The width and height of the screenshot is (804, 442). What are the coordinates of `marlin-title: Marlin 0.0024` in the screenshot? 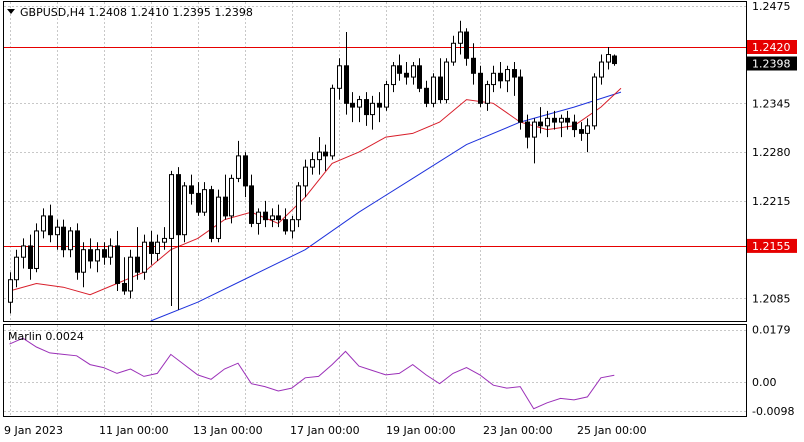 It's located at (46, 336).